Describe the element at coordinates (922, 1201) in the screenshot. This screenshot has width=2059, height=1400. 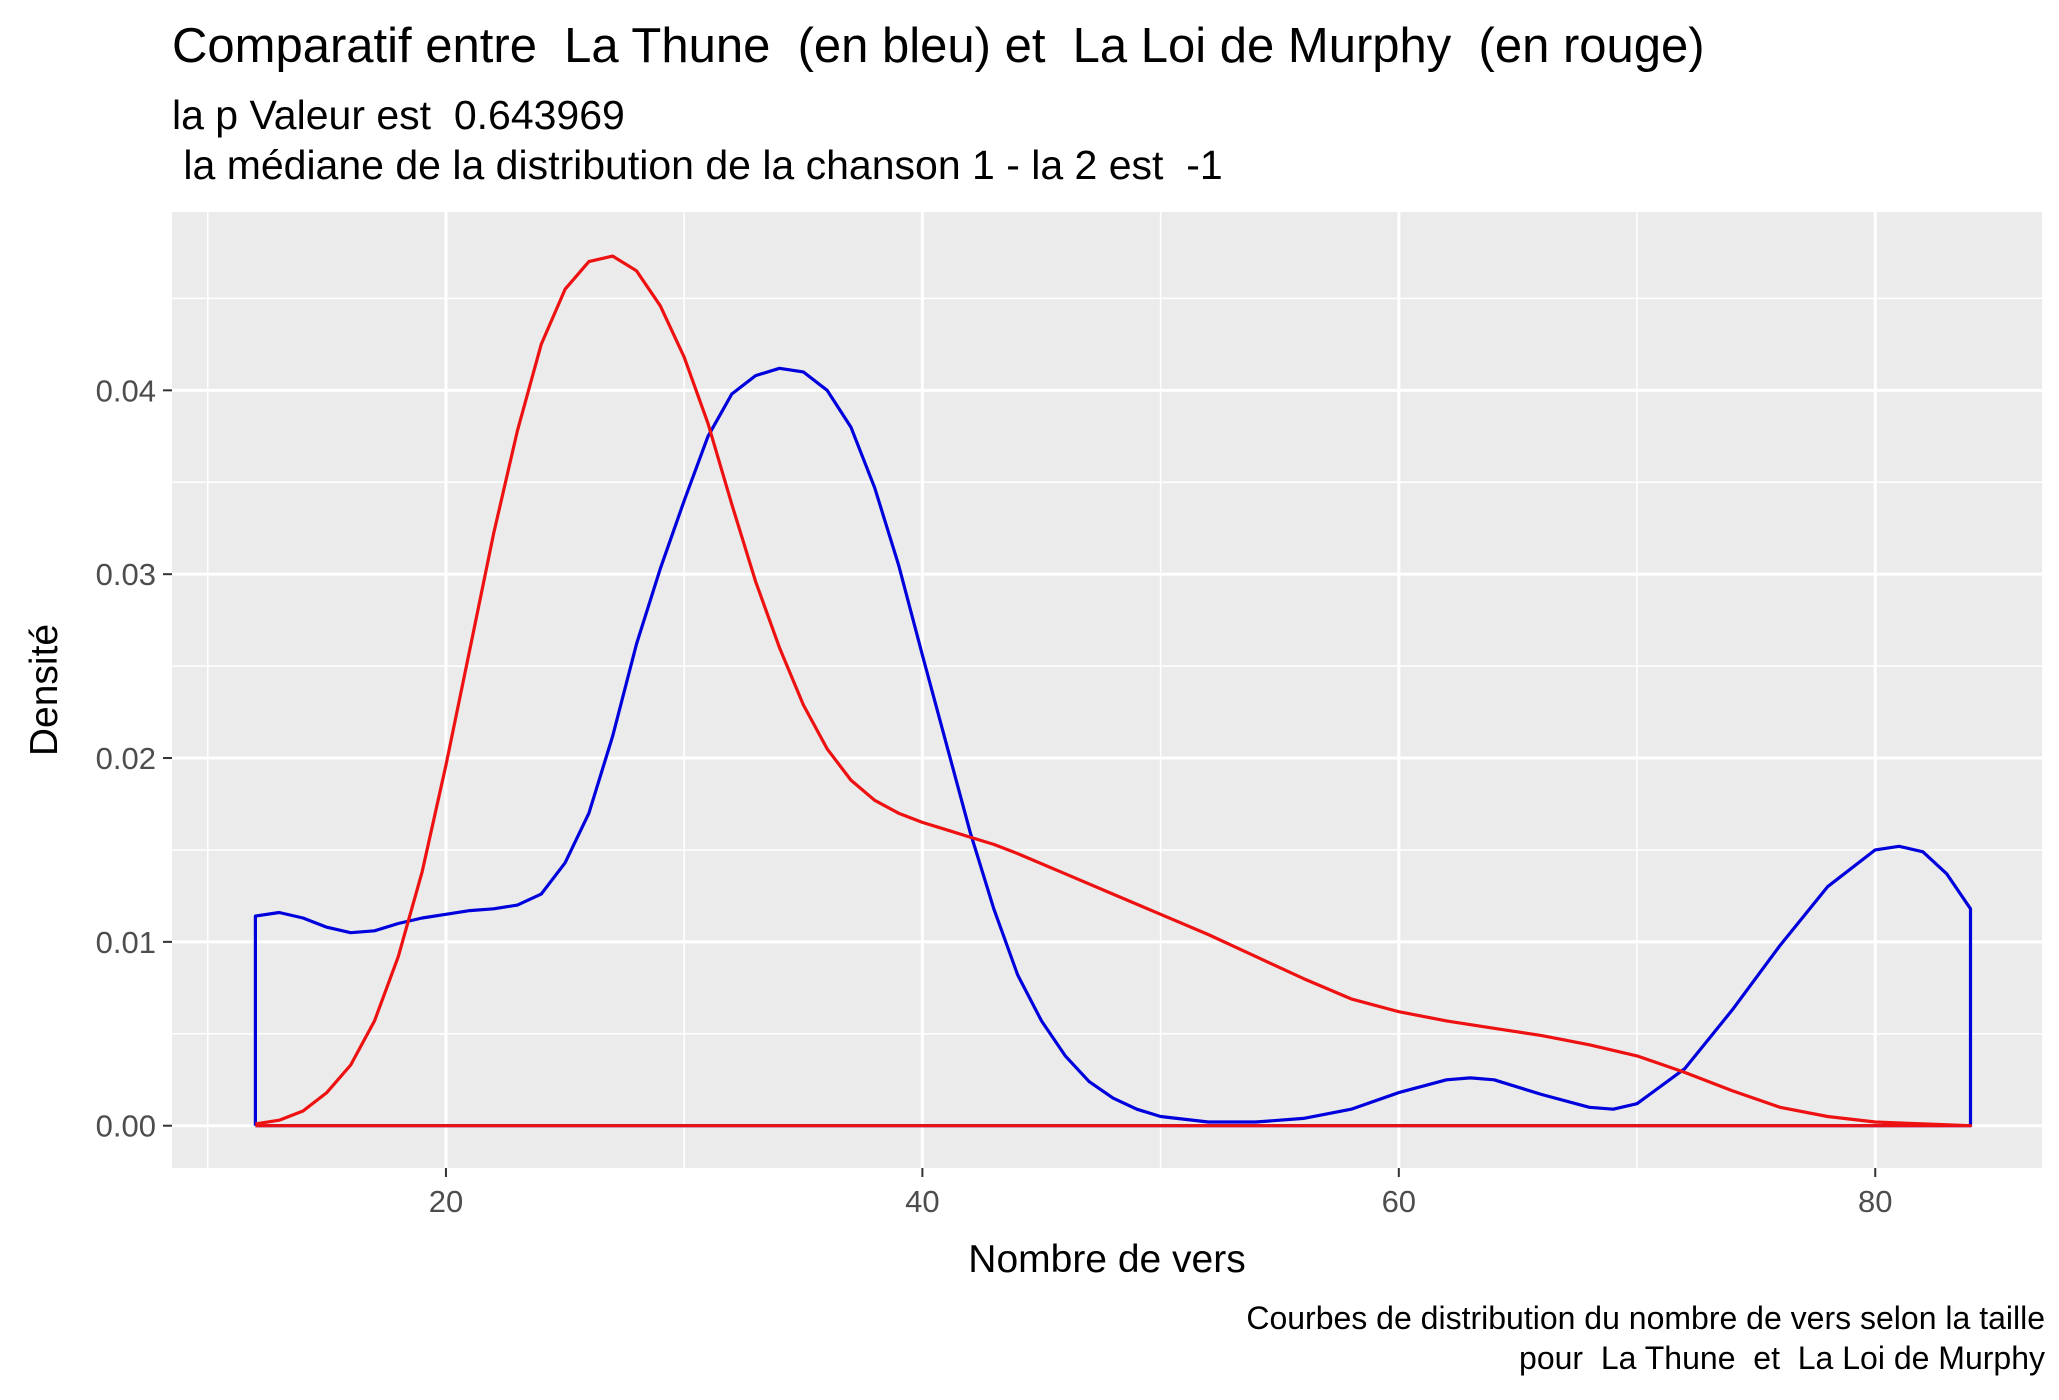
I see `x-tick-label: 40` at that location.